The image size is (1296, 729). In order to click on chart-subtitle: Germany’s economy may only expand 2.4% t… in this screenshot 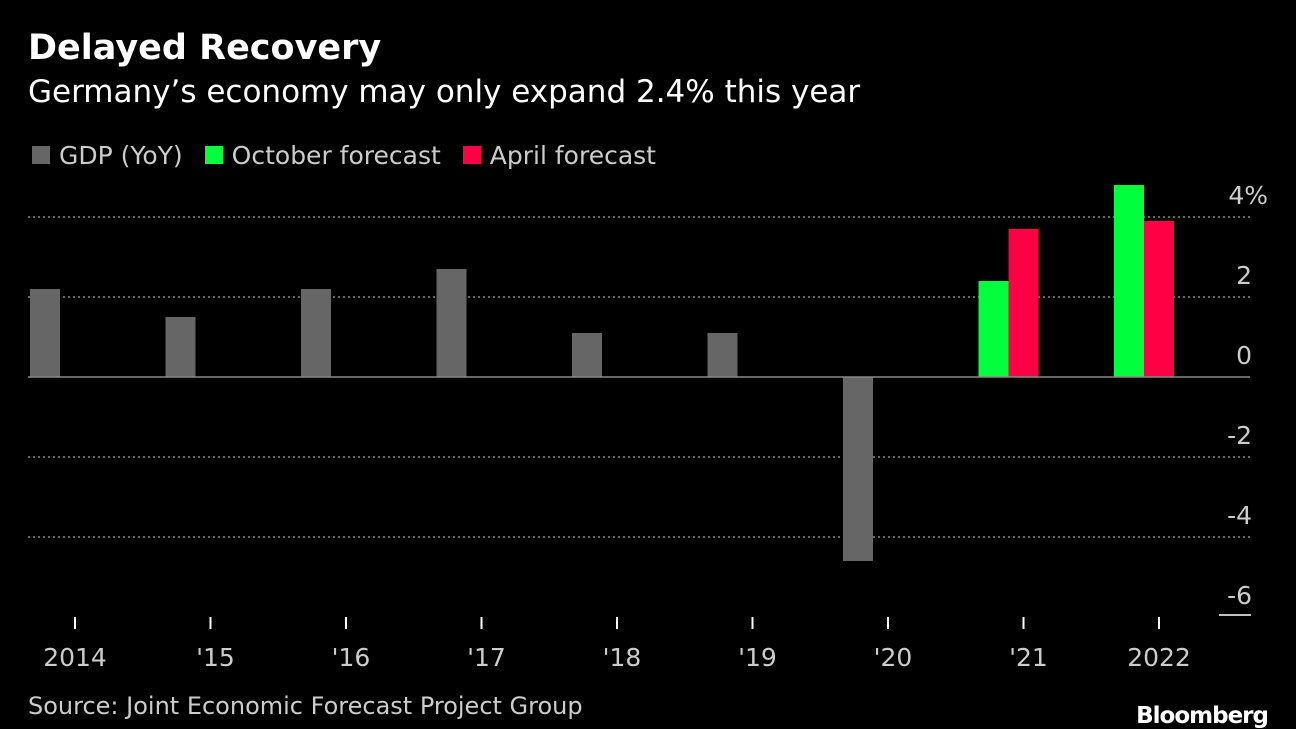, I will do `click(444, 92)`.